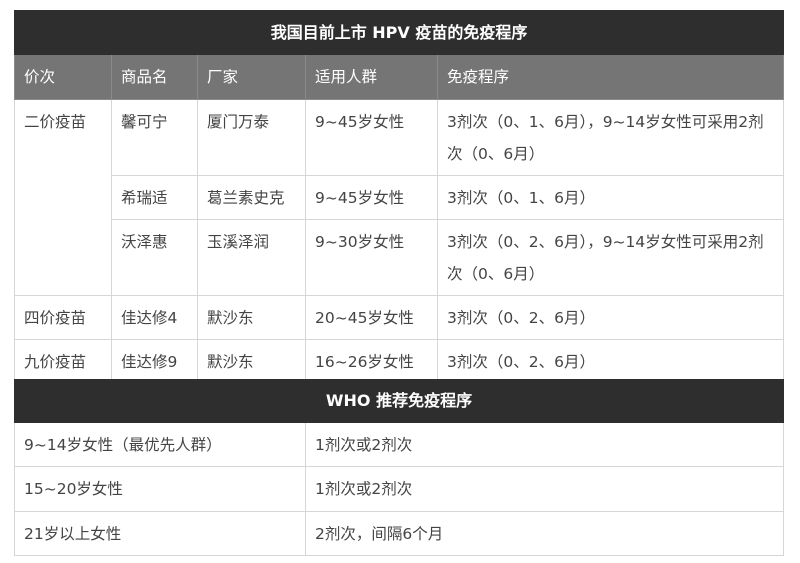  What do you see at coordinates (610, 257) in the screenshot?
I see `schedule-cell: 3剂次（0、2、6月），9~14岁女性可采用2剂次（0、6月）` at bounding box center [610, 257].